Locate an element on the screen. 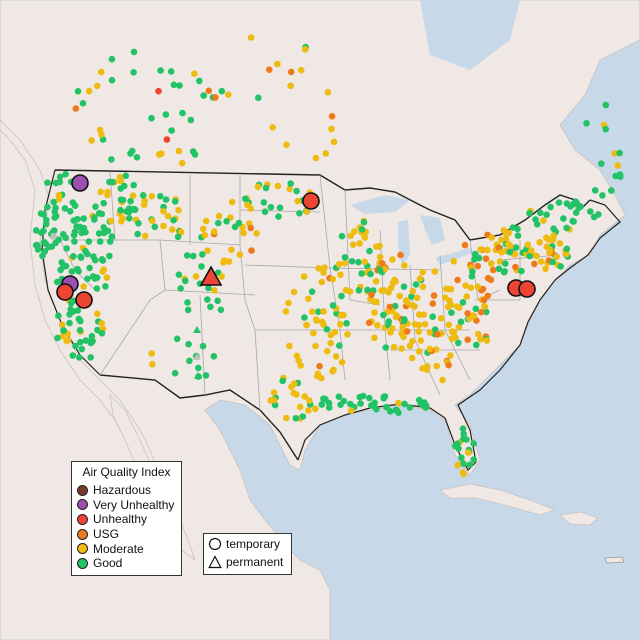 The image size is (640, 640). moderate-swatch-icon is located at coordinates (82, 549).